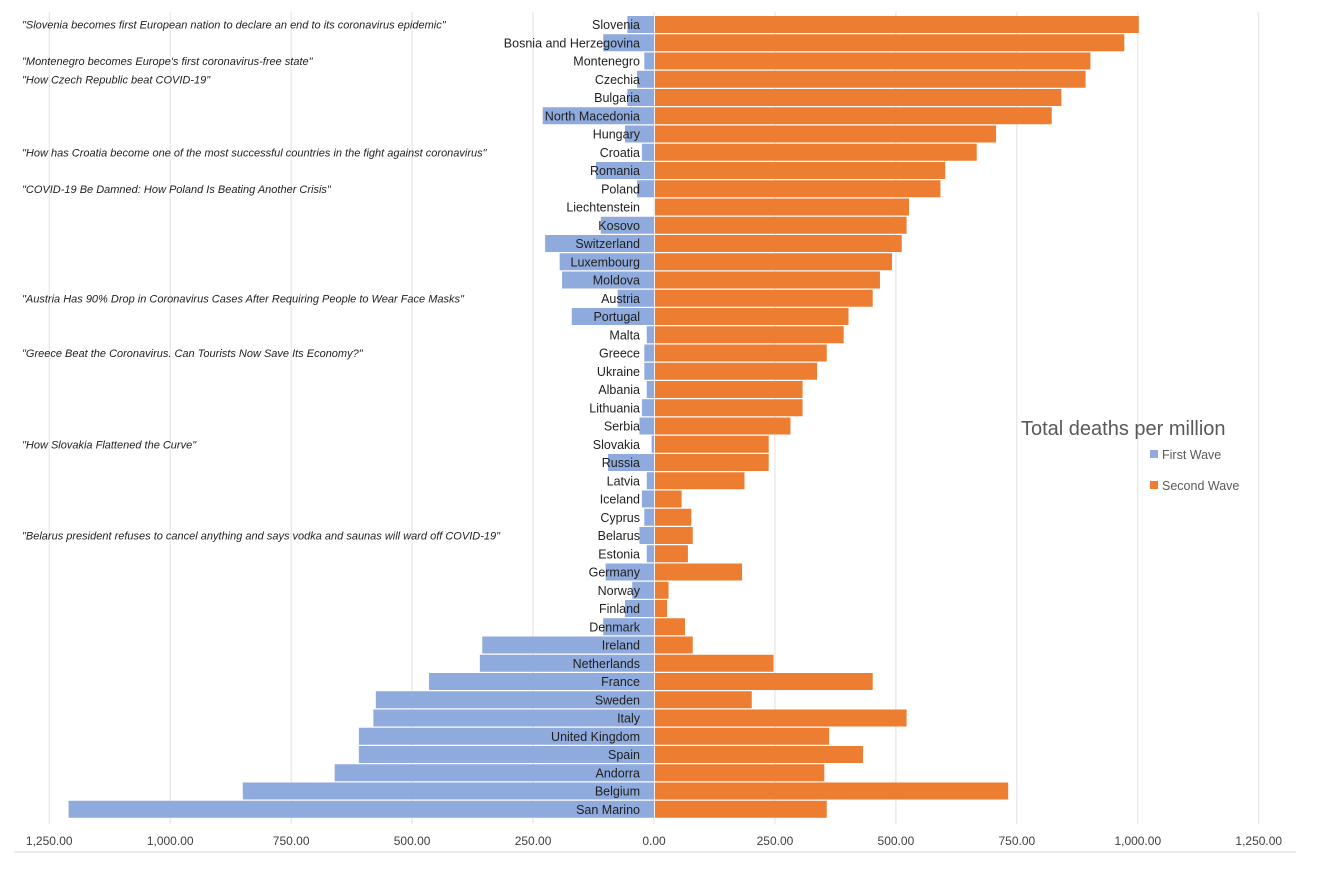 The image size is (1344, 878). Describe the element at coordinates (1016, 841) in the screenshot. I see `x-tick-label: 750.00` at that location.